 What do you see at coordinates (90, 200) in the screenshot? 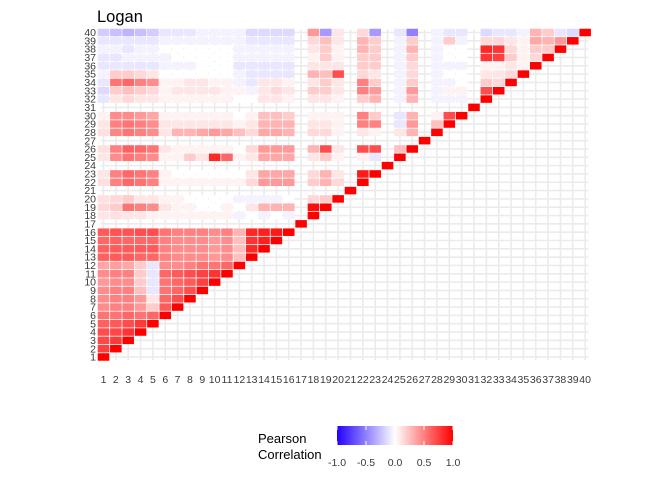
I see `y-tick-label: 20` at bounding box center [90, 200].